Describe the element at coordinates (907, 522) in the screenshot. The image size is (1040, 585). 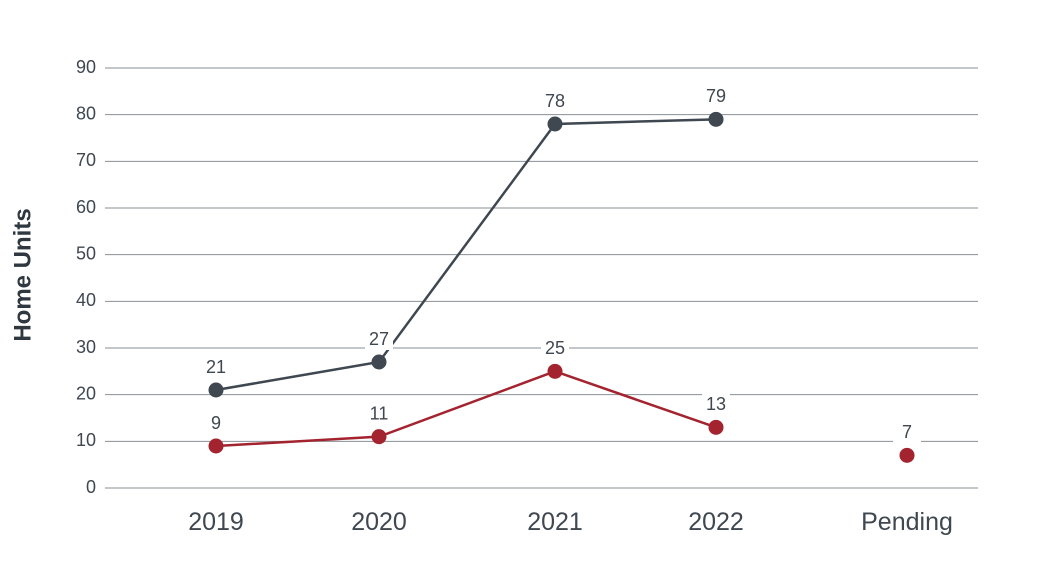
I see `x-tick-label: Pending` at that location.